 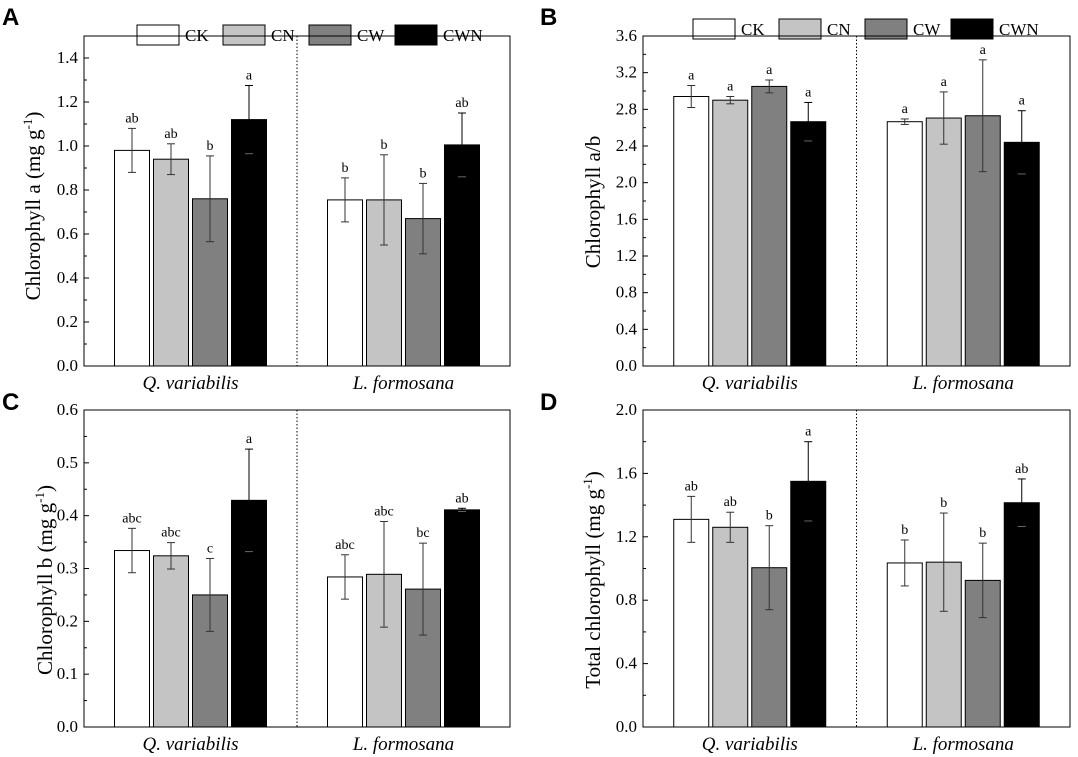 What do you see at coordinates (67, 462) in the screenshot?
I see `y-tick-label-c: 0.5` at bounding box center [67, 462].